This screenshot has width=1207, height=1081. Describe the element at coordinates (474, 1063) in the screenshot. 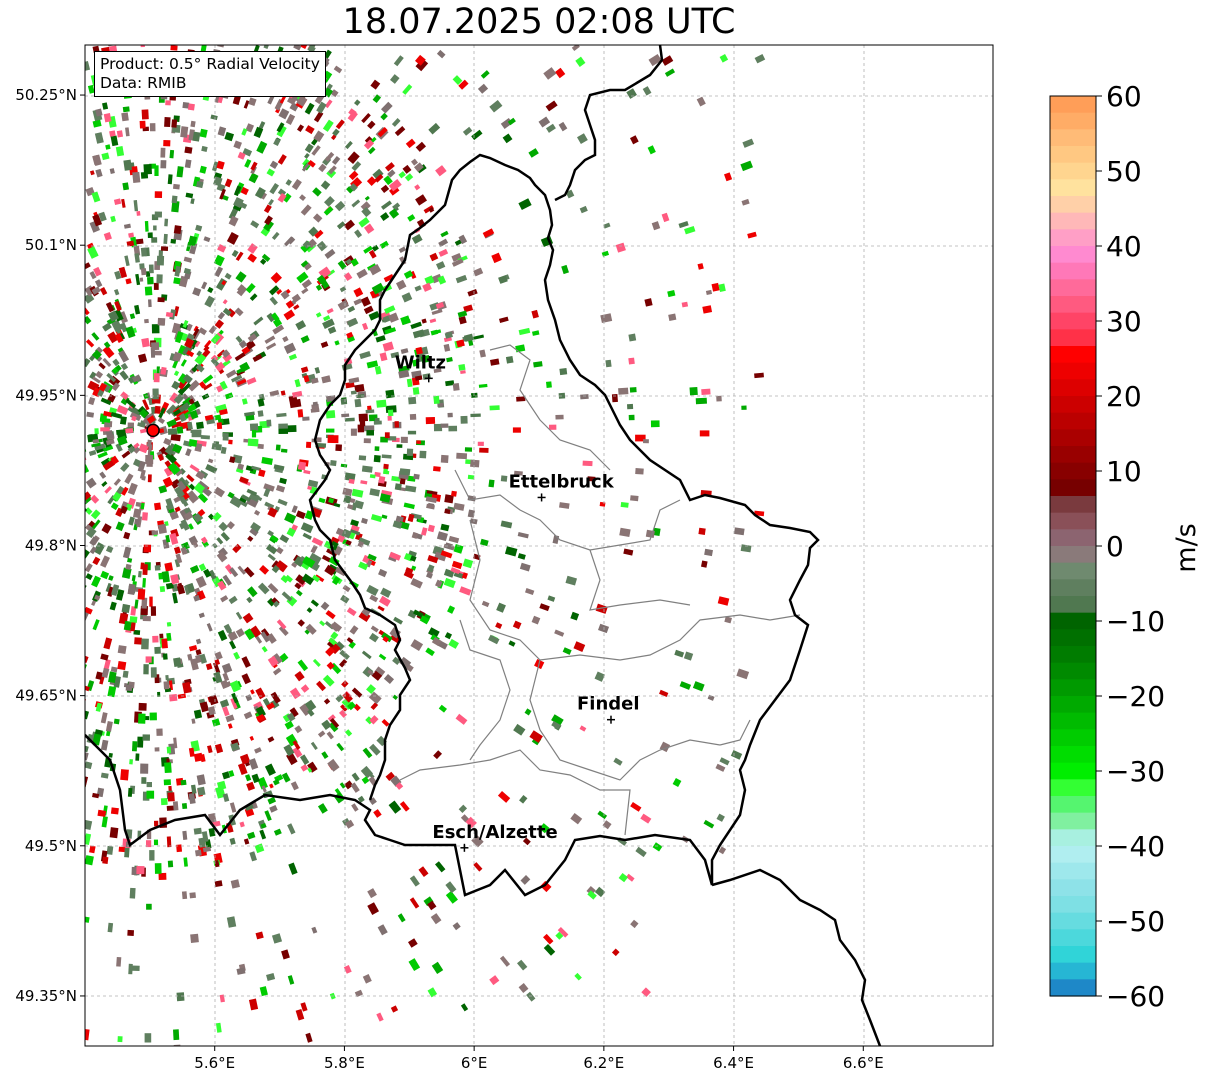

I see `lon-tick-label: 6°E` at that location.